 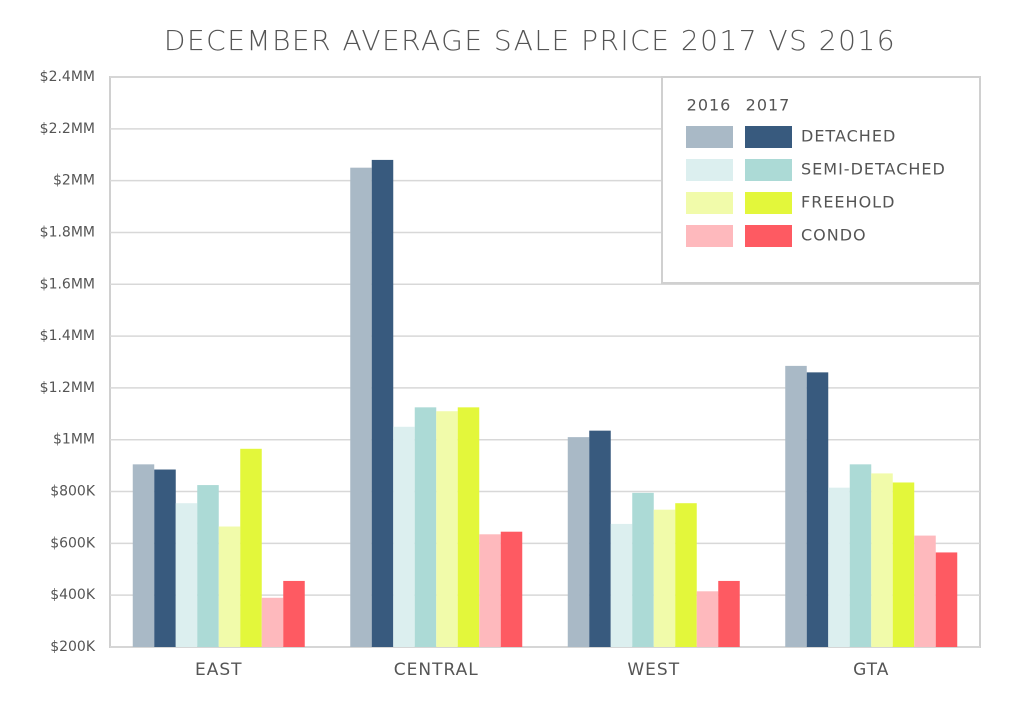 I want to click on y-tick-label: $1.6MM, so click(x=67, y=284).